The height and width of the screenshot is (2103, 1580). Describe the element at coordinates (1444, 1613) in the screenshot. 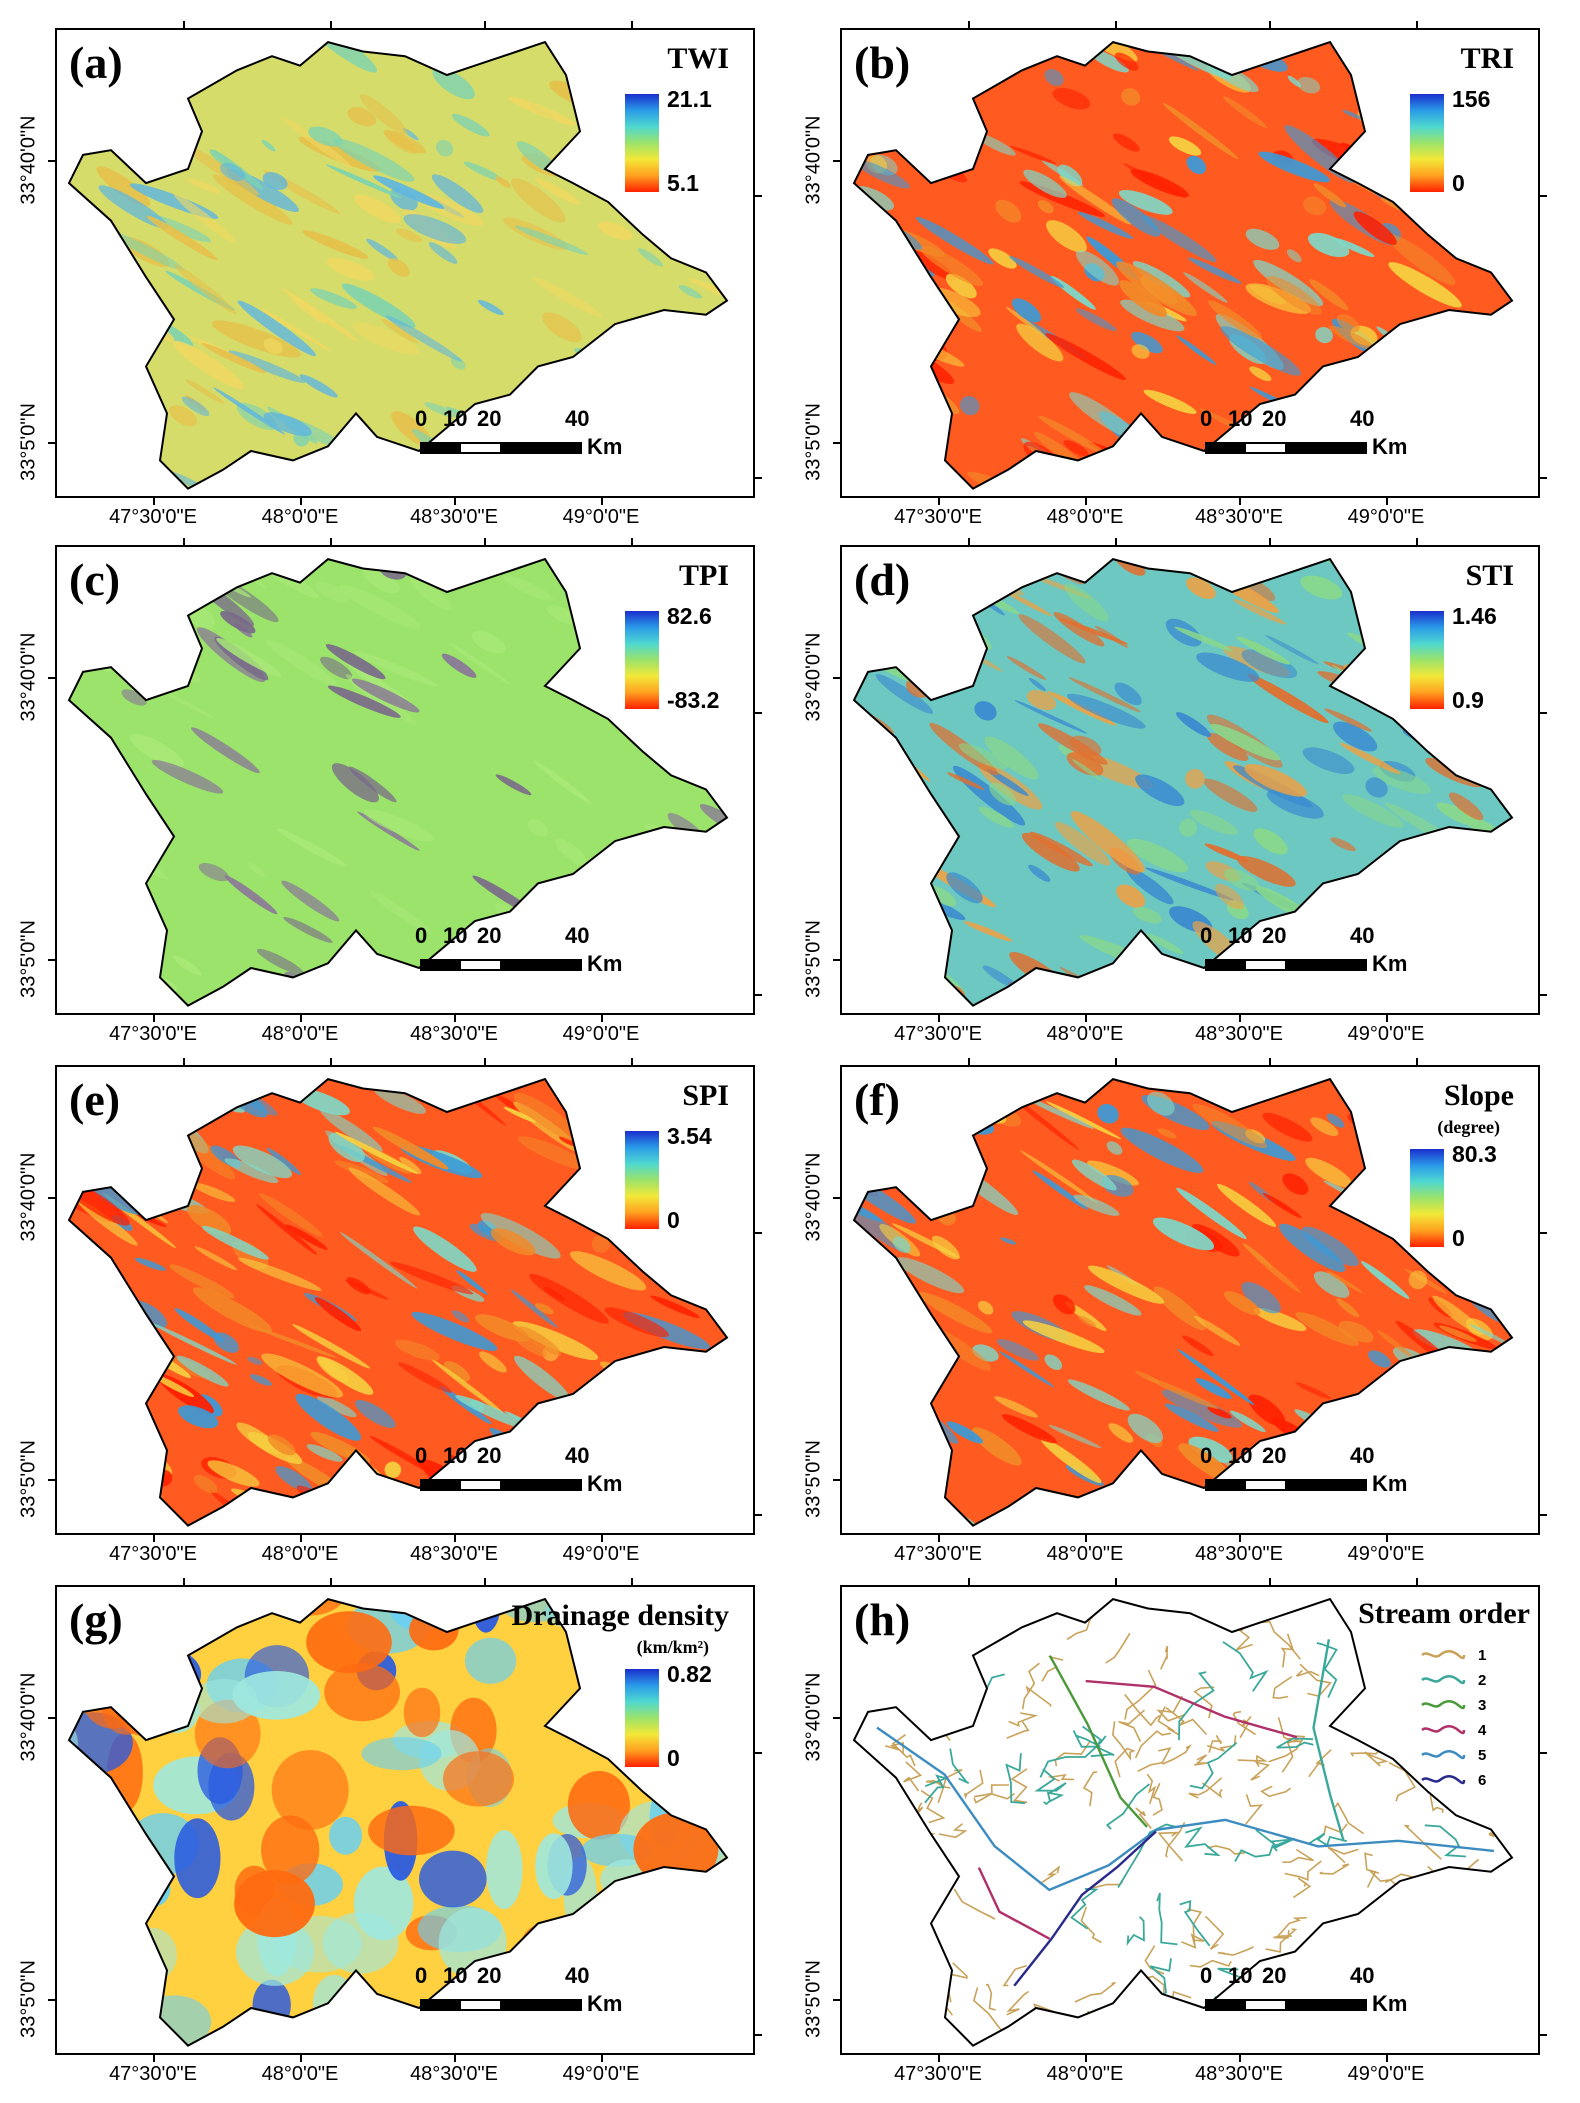

I see `legend-title: Stream order` at that location.